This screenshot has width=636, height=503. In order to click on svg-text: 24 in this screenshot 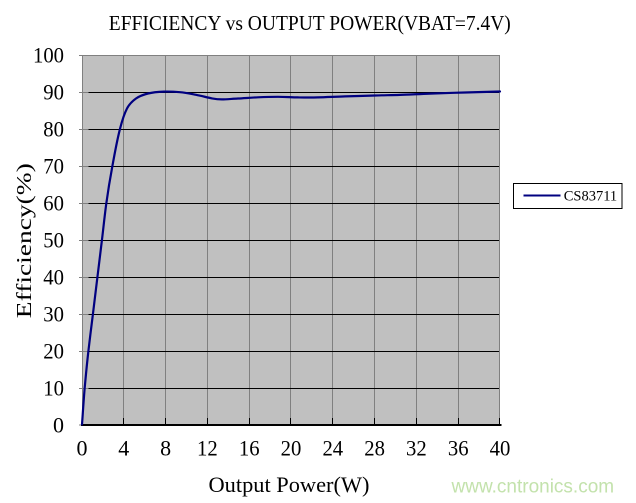, I will do `click(332, 448)`.